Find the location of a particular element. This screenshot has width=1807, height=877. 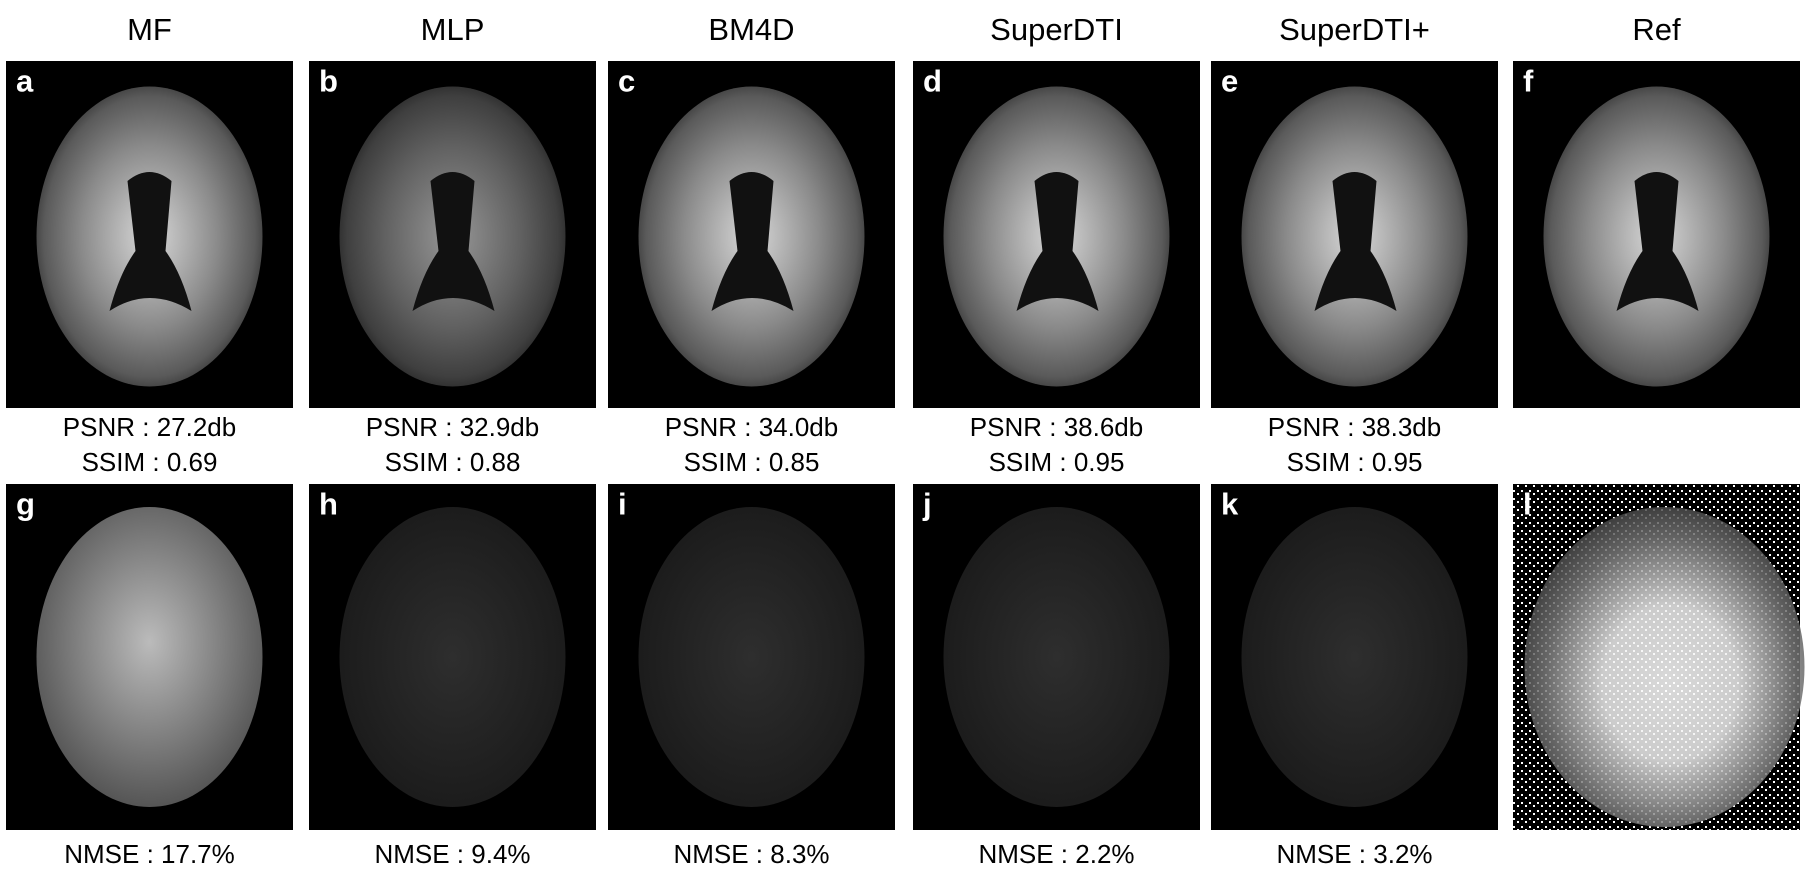

column-title: MF is located at coordinates (149, 29).